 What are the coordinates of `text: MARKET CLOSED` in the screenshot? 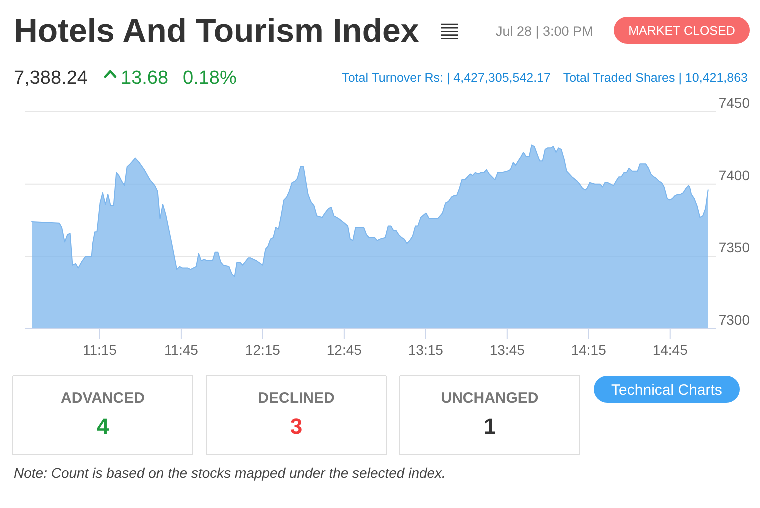 It's located at (682, 31).